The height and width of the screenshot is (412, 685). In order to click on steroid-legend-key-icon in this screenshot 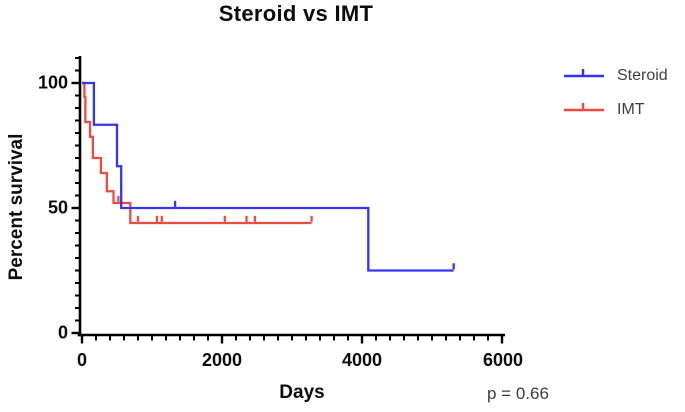, I will do `click(584, 73)`.